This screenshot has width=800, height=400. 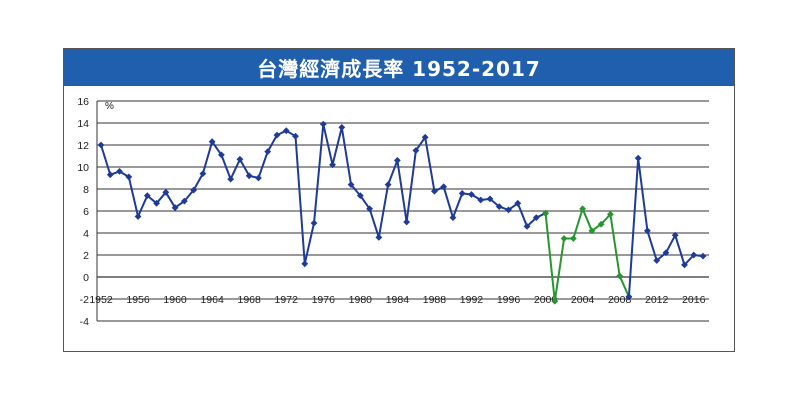 What do you see at coordinates (620, 300) in the screenshot?
I see `x-tick-label: 2008` at bounding box center [620, 300].